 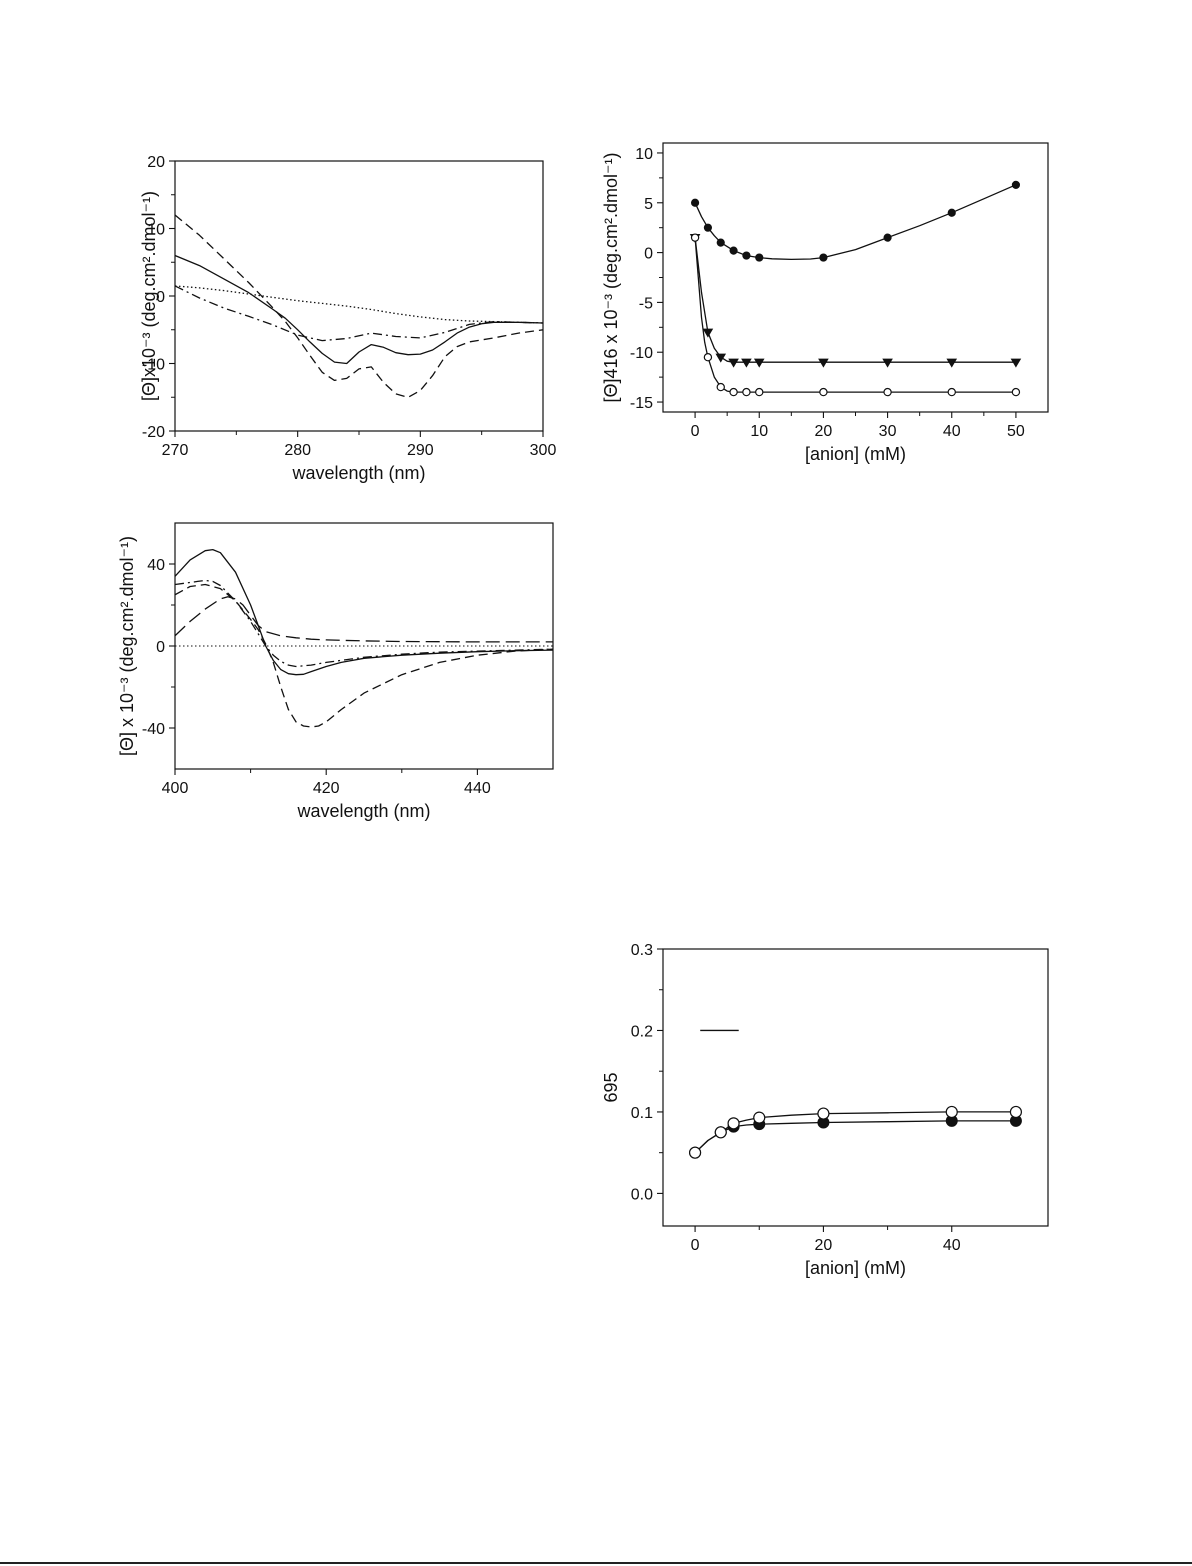 What do you see at coordinates (642, 950) in the screenshot?
I see `y-tick-label: 0.3` at bounding box center [642, 950].